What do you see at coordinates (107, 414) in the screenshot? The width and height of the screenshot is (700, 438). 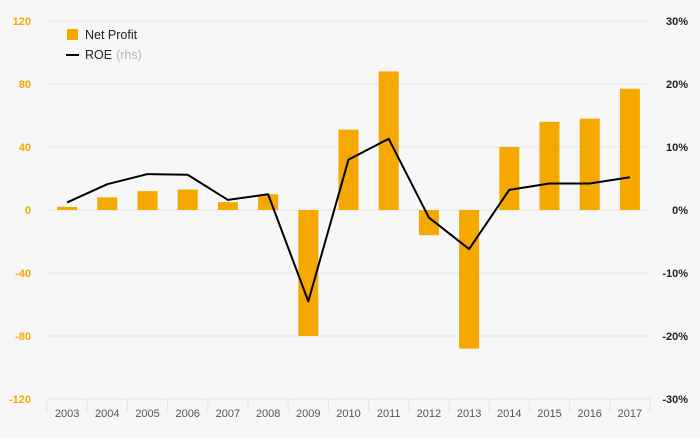 I see `x-axis-tick-label: 2004` at bounding box center [107, 414].